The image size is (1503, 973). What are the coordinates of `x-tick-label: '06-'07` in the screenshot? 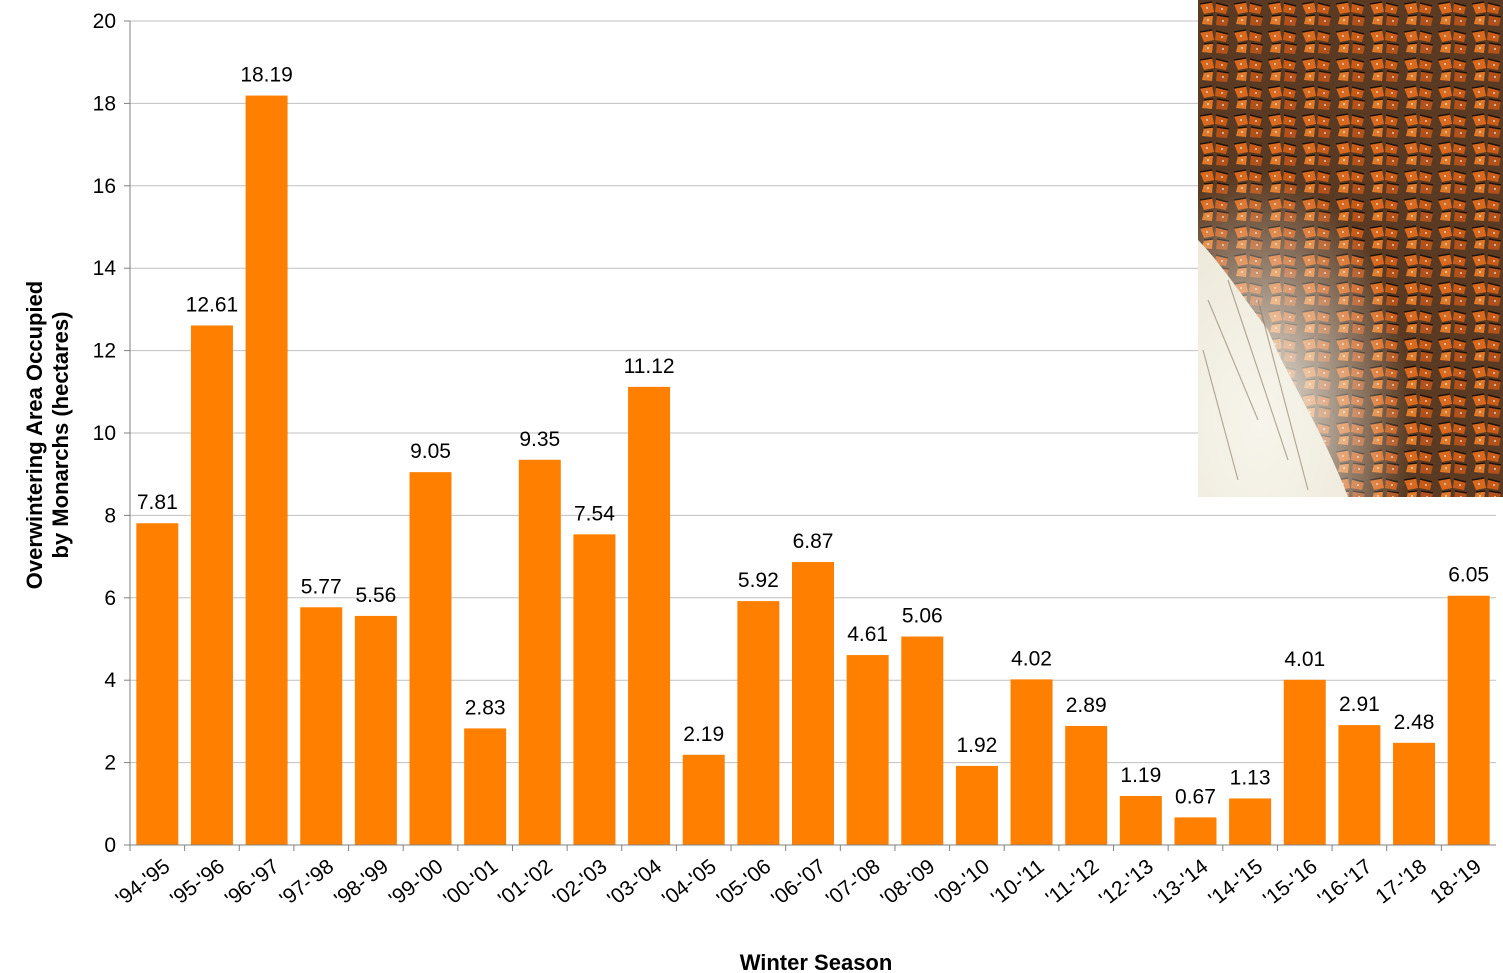 It's located at (798, 883).